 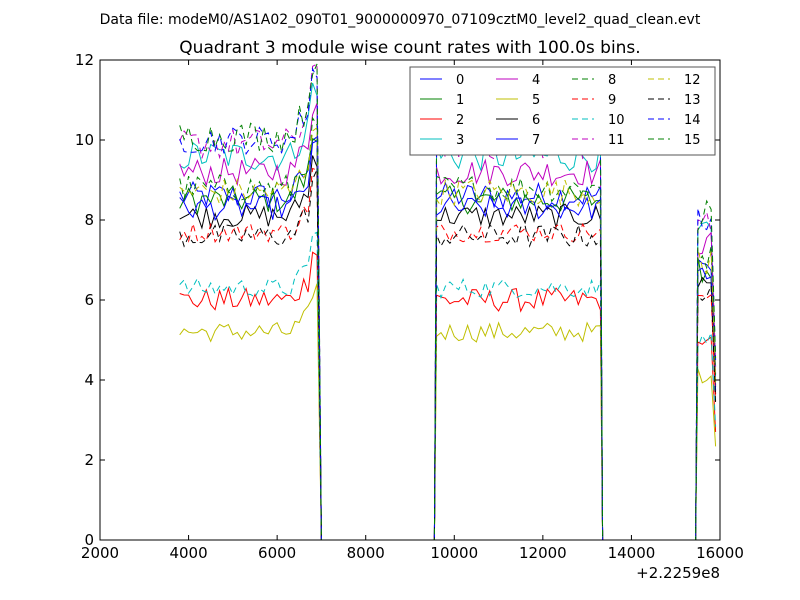 I want to click on legend-label-13: 13, so click(x=692, y=100).